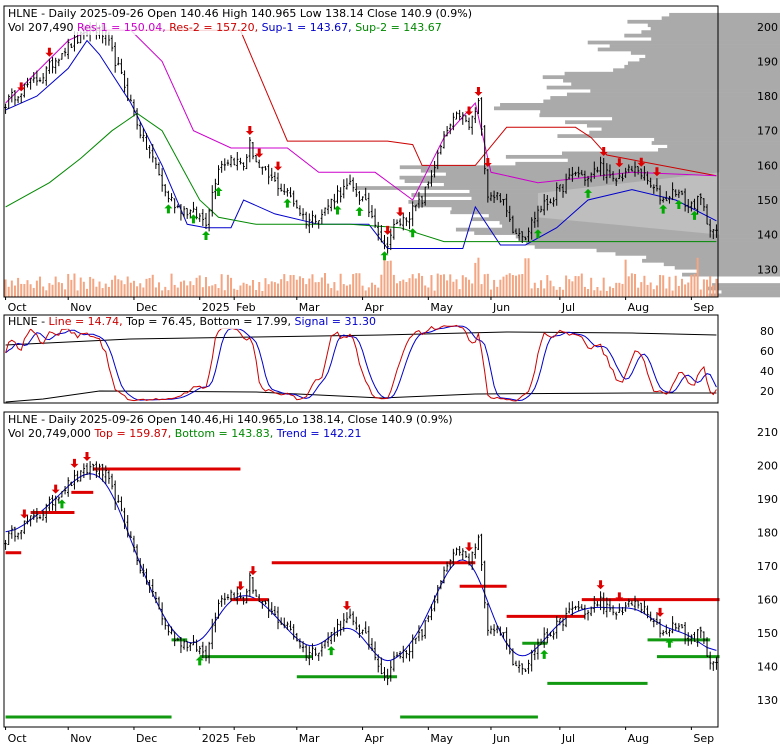  Describe the element at coordinates (568, 738) in the screenshot. I see `x-tick-label: Jul` at that location.